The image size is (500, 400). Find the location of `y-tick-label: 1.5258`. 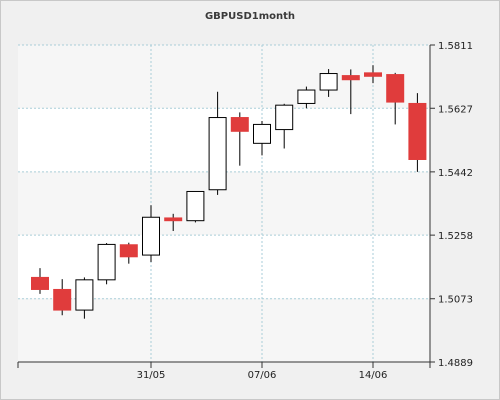

y-tick-label: 1.5258 is located at coordinates (455, 236).